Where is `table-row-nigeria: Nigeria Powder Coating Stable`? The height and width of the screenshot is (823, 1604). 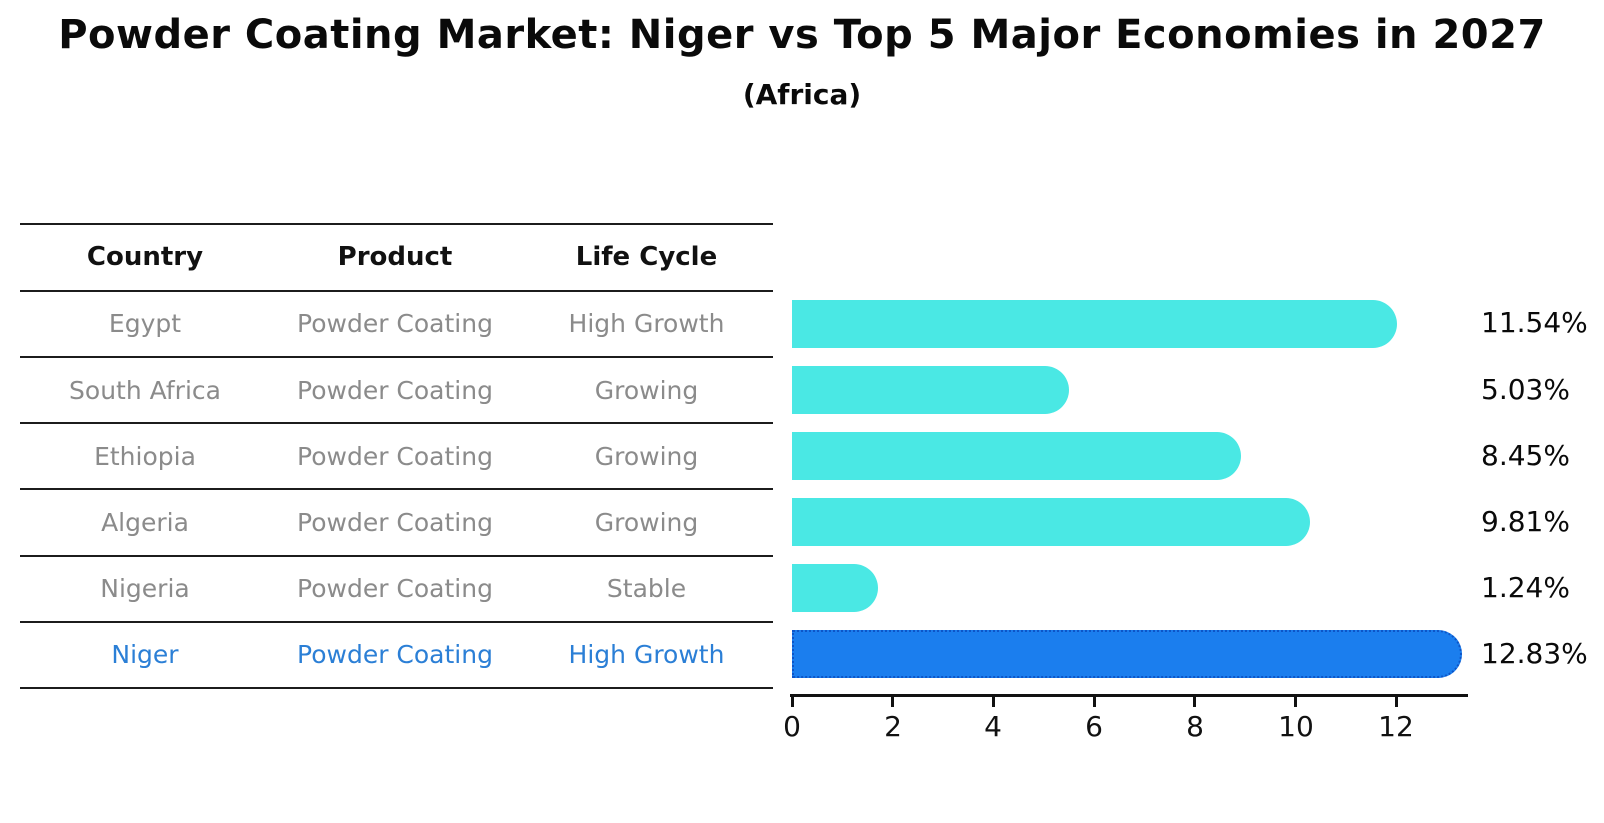 table-row-nigeria: Nigeria Powder Coating Stable is located at coordinates (396, 590).